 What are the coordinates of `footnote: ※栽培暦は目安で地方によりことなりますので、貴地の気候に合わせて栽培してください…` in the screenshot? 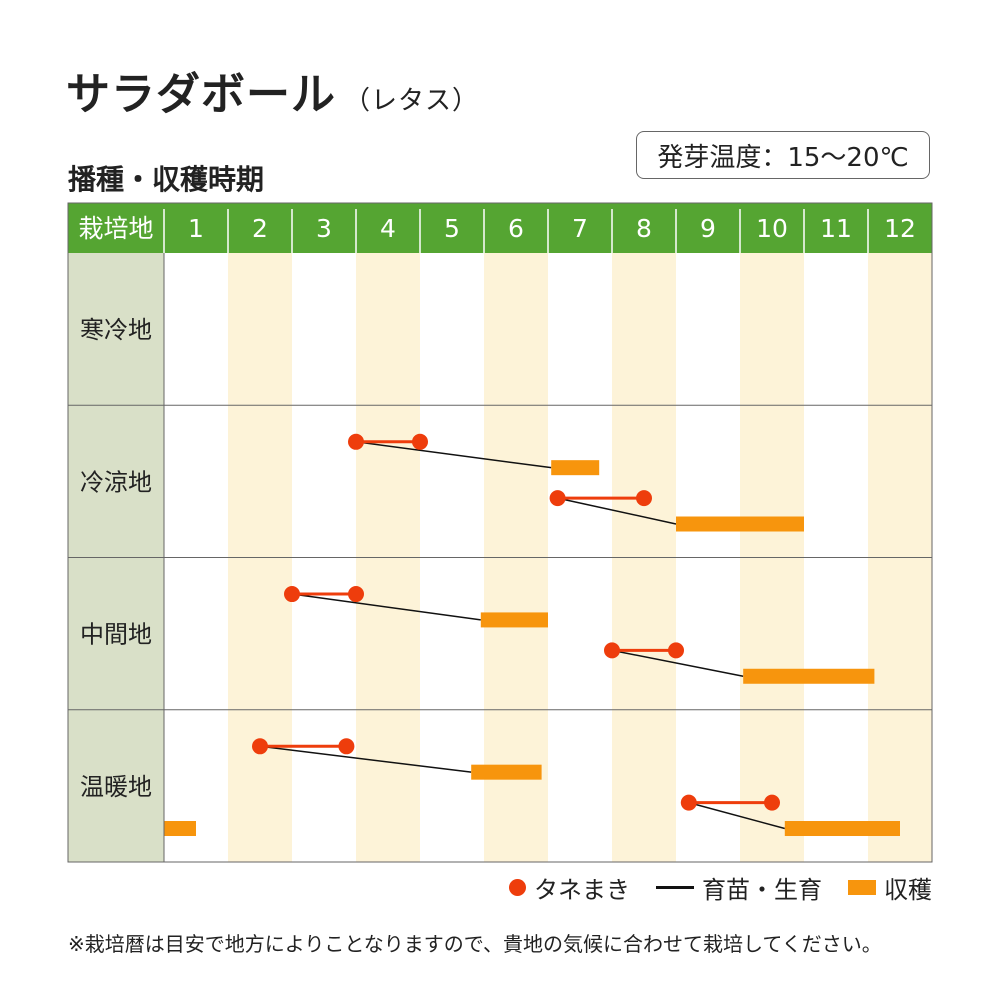 It's located at (475, 944).